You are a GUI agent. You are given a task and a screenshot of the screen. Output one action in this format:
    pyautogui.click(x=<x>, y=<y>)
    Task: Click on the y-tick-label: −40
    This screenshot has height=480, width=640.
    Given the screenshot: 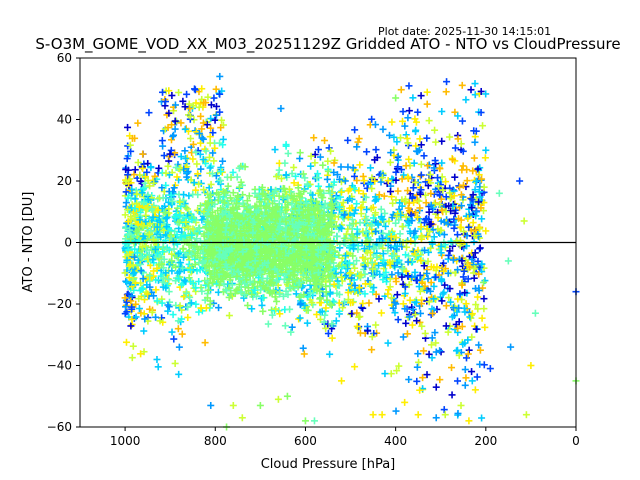 What is the action you would take?
    pyautogui.click(x=59, y=366)
    